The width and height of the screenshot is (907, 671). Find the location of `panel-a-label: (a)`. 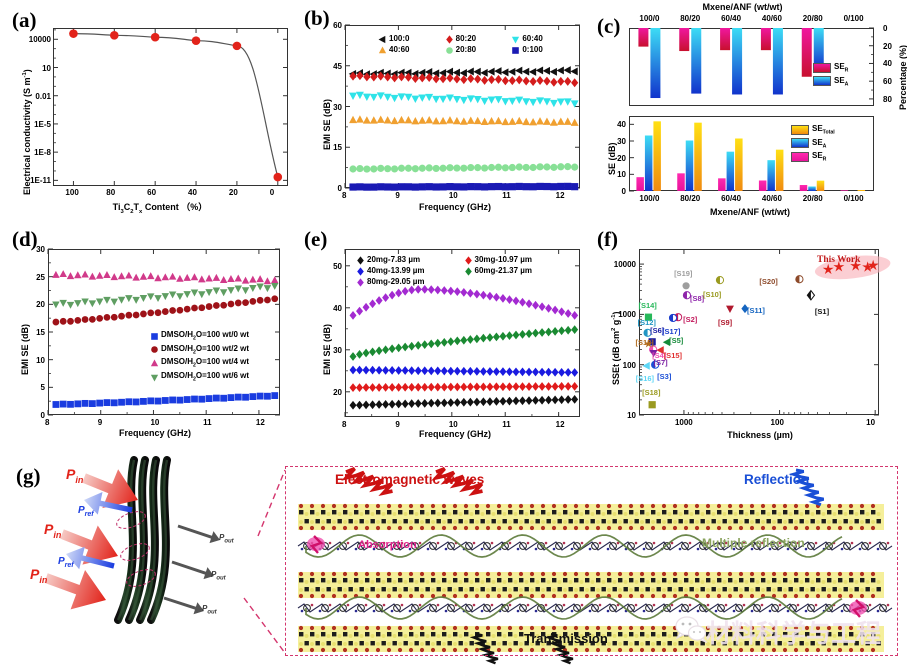

panel-a-label: (a) is located at coordinates (24, 20).